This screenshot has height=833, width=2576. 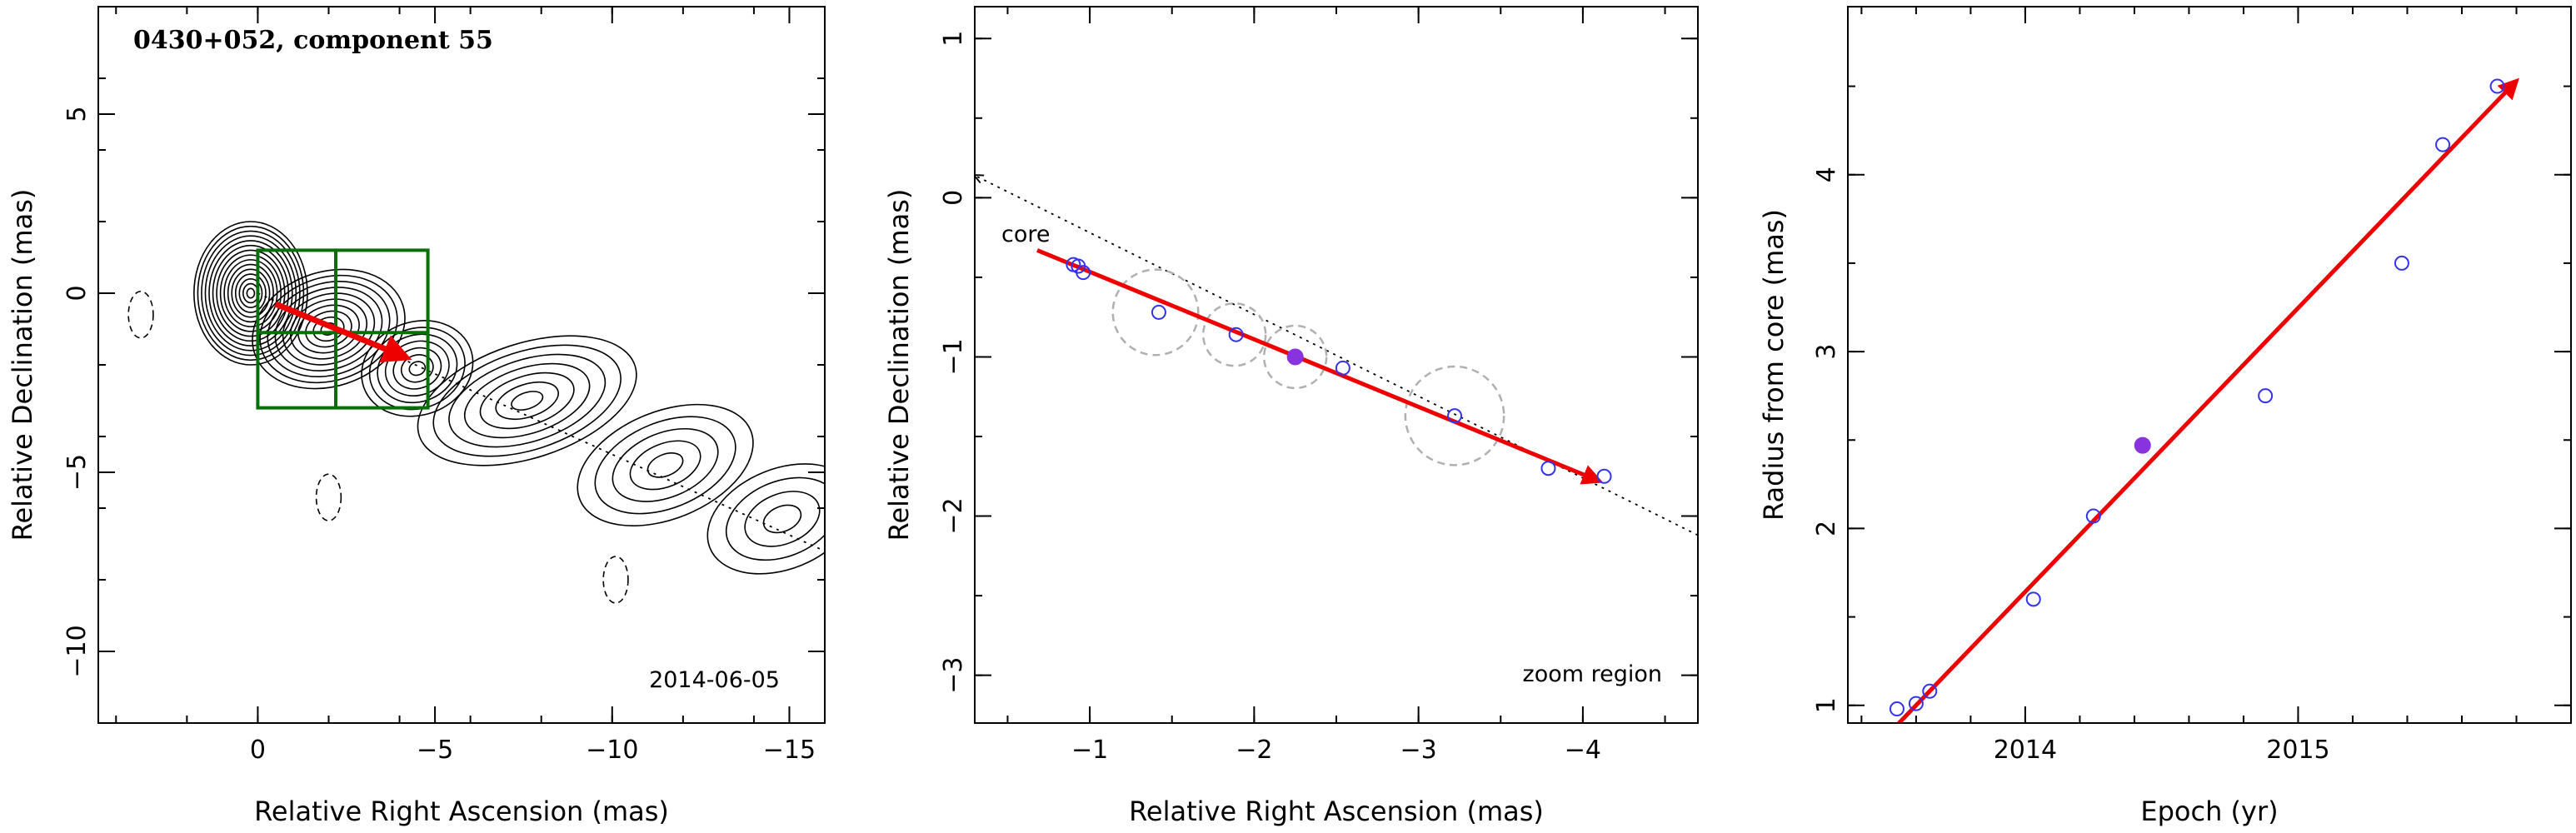 What do you see at coordinates (714, 680) in the screenshot?
I see `p1-date-label: 2014-06-05` at bounding box center [714, 680].